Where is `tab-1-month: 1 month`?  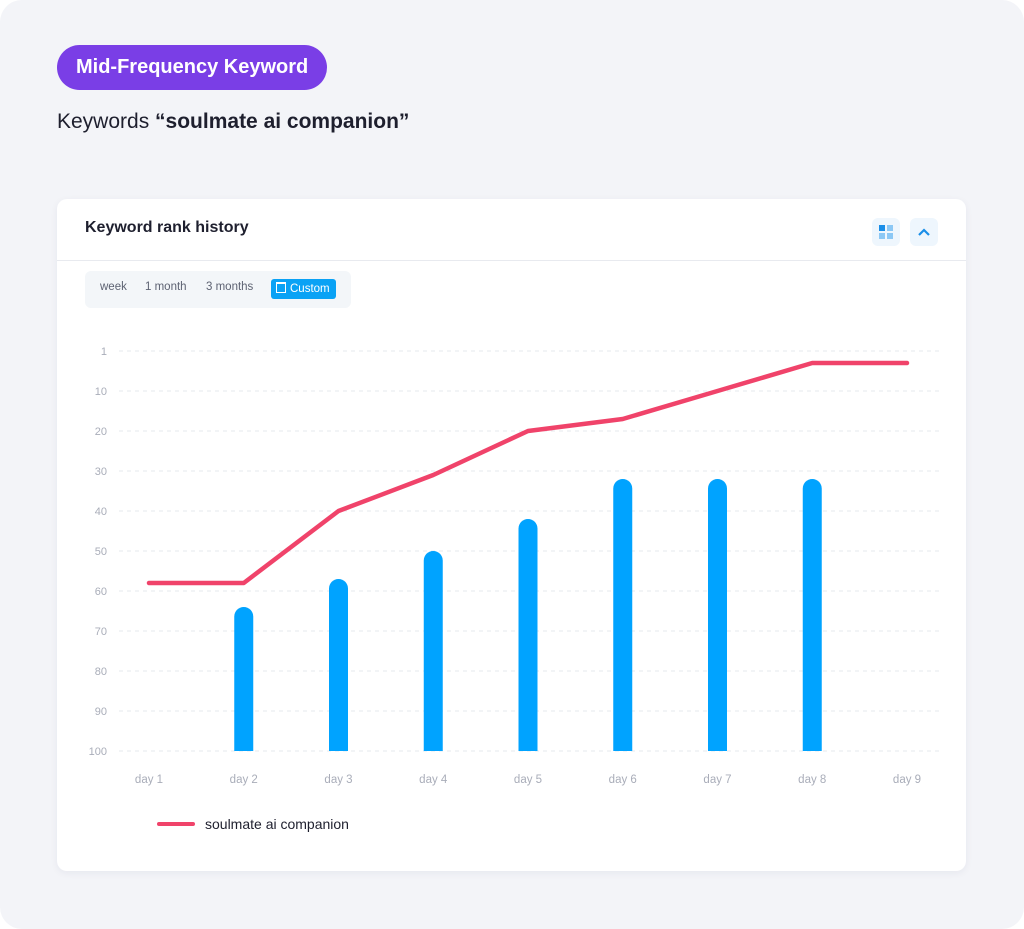
tab-1-month: 1 month is located at coordinates (166, 287).